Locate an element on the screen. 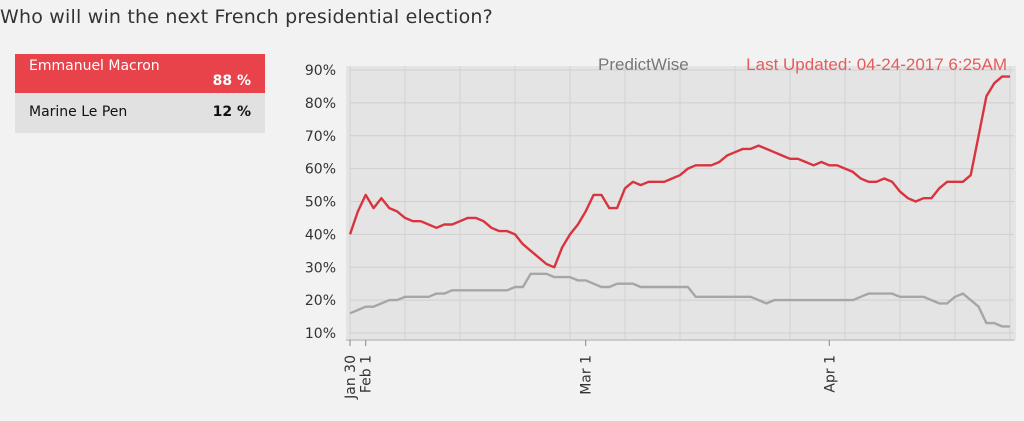 The height and width of the screenshot is (421, 1024). candidate-macron: Emmanuel Macron 88 % is located at coordinates (140, 73).